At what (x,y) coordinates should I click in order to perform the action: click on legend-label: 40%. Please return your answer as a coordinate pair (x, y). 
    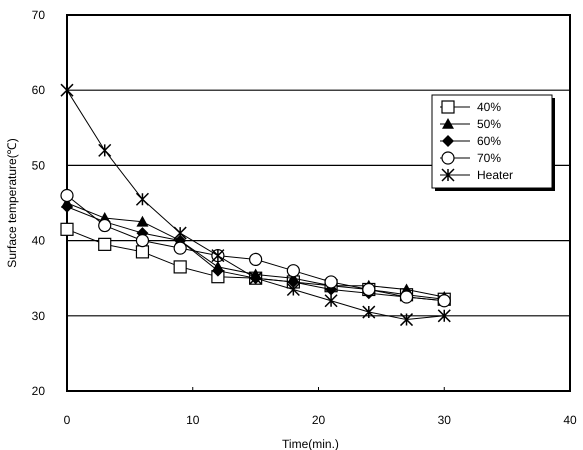
    Looking at the image, I should click on (489, 107).